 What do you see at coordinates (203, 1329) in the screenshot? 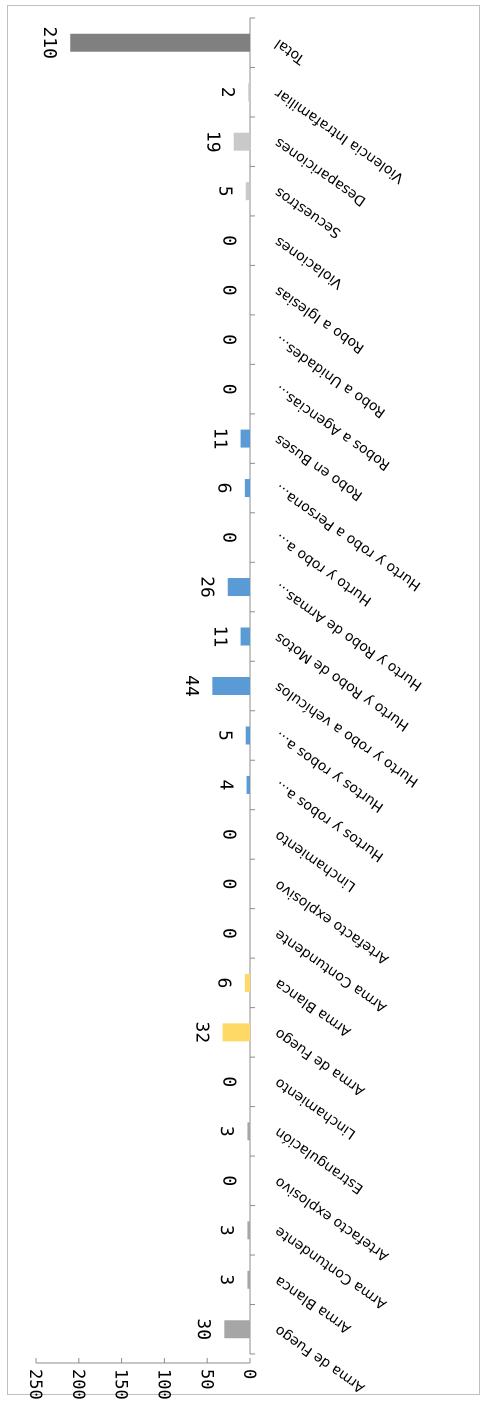
I see `data-label: 30` at bounding box center [203, 1329].